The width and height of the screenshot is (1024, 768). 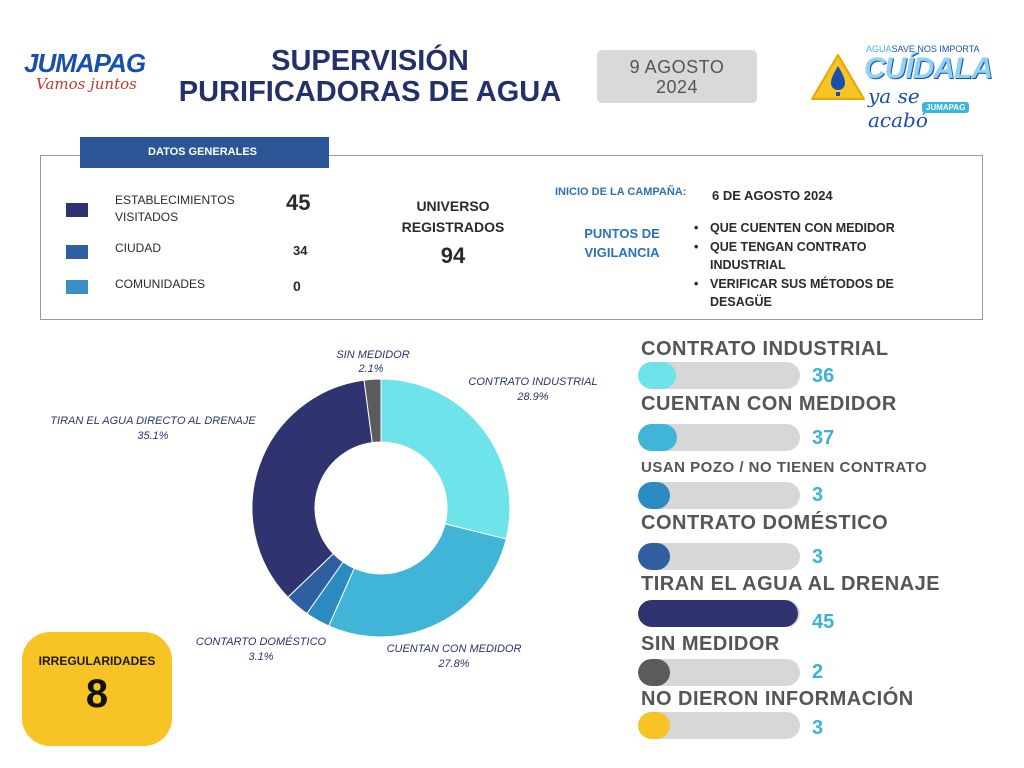 I want to click on punto-item: QUE CUENTEN CON MEDIDOR, so click(x=812, y=228).